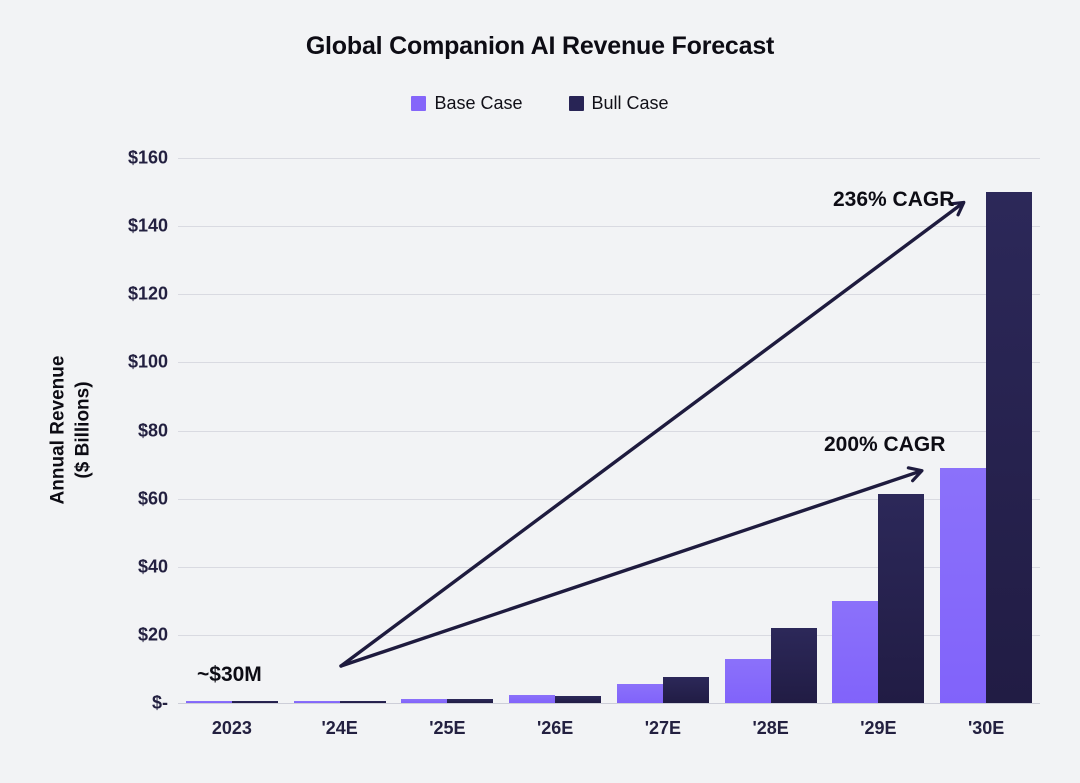 The height and width of the screenshot is (783, 1080). What do you see at coordinates (147, 157) in the screenshot?
I see `y-tick-label-160: $160` at bounding box center [147, 157].